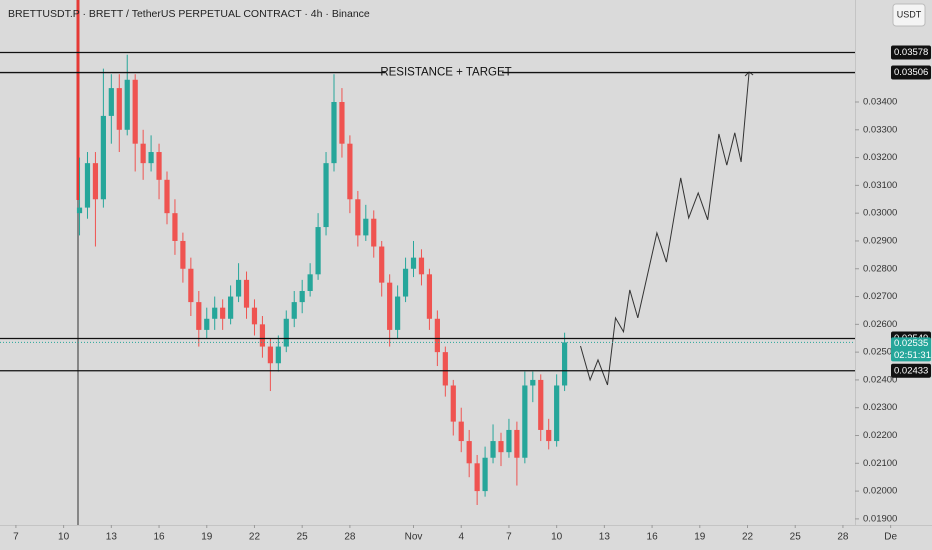 The height and width of the screenshot is (550, 932). I want to click on y-tick-label: 0.02300, so click(880, 407).